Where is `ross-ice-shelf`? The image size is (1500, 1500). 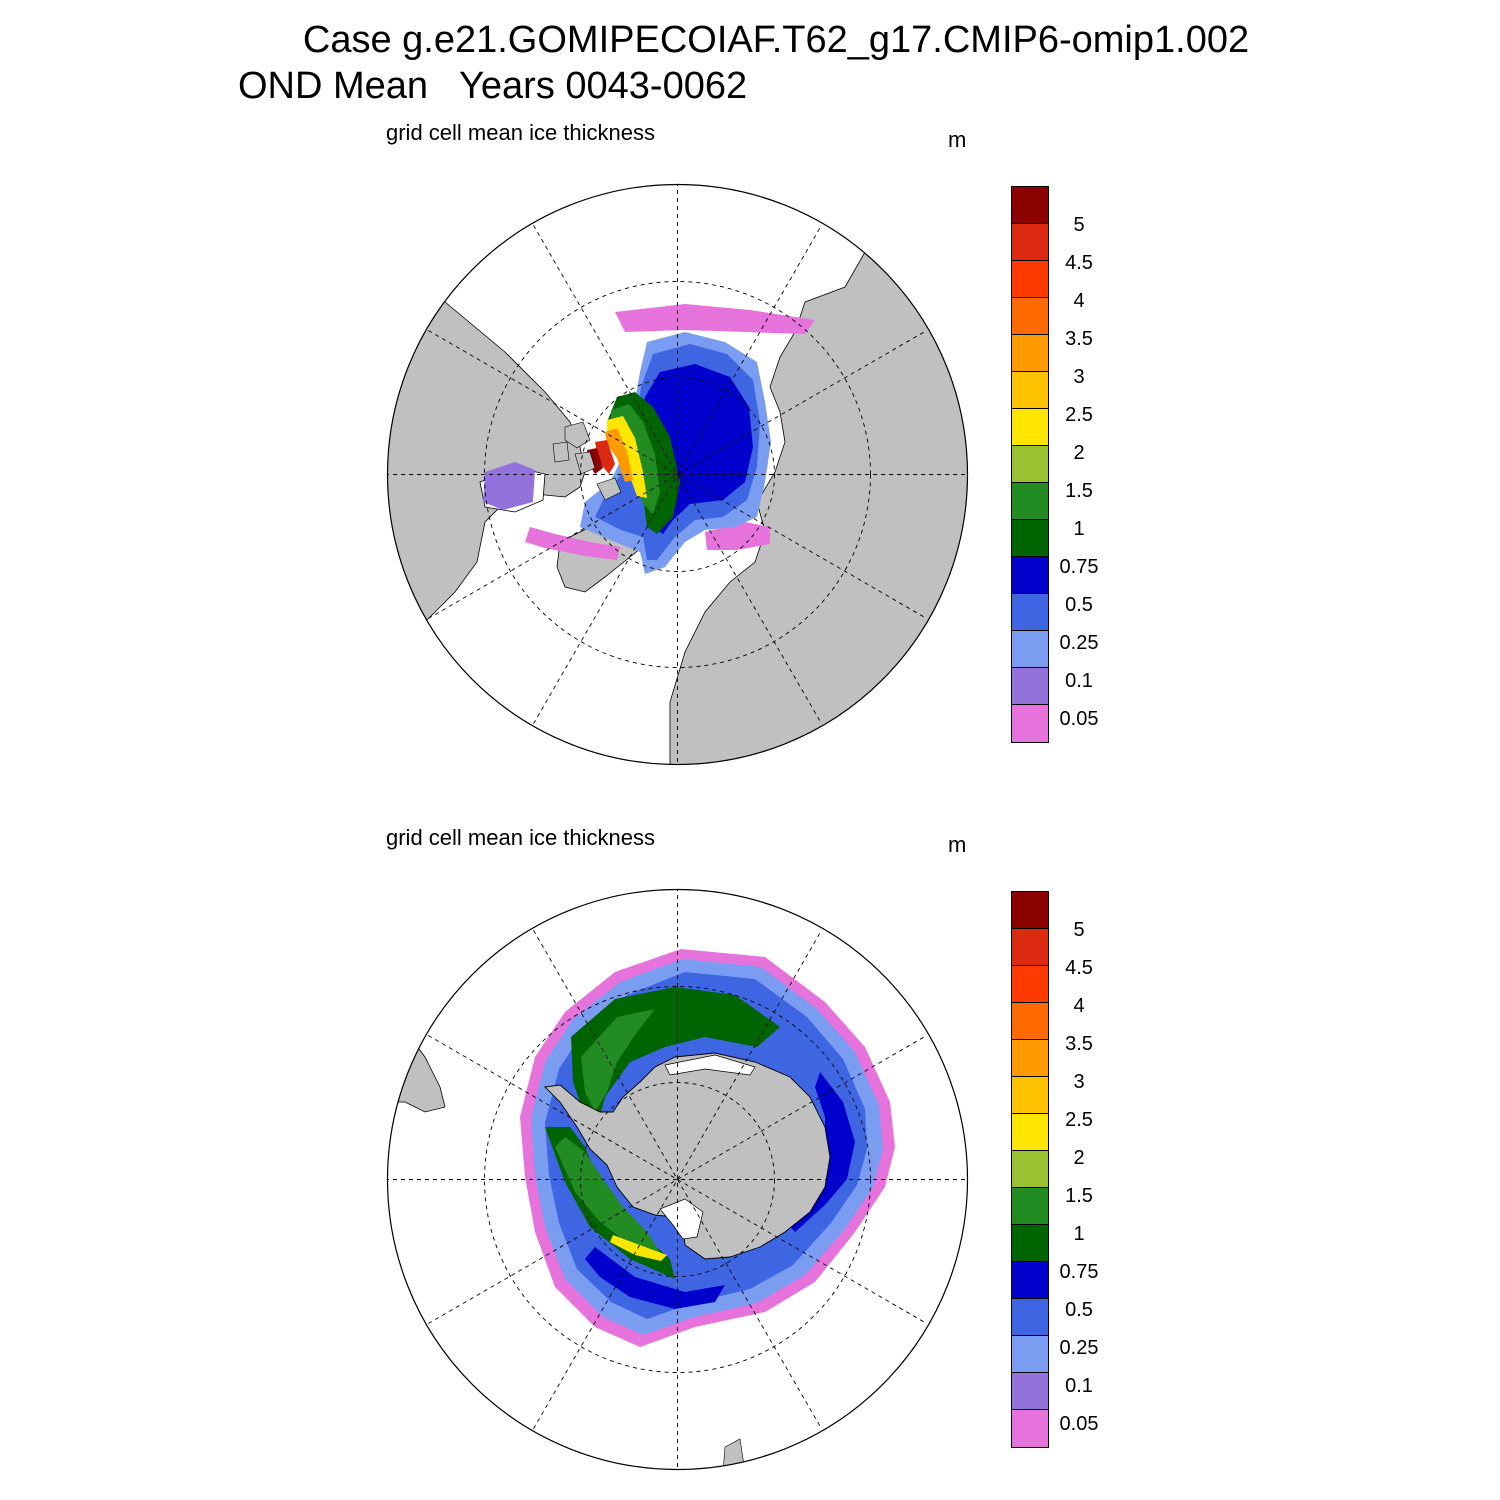
ross-ice-shelf is located at coordinates (681, 1219).